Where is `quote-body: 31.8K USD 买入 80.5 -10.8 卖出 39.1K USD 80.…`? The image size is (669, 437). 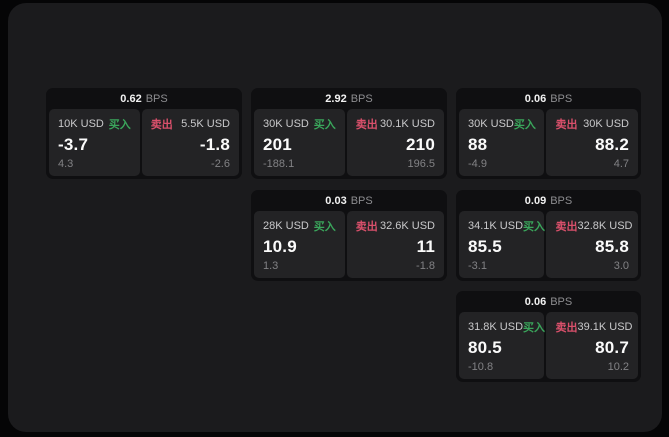
quote-body: 31.8K USD 买入 80.5 -10.8 卖出 39.1K USD 80.… is located at coordinates (548, 347).